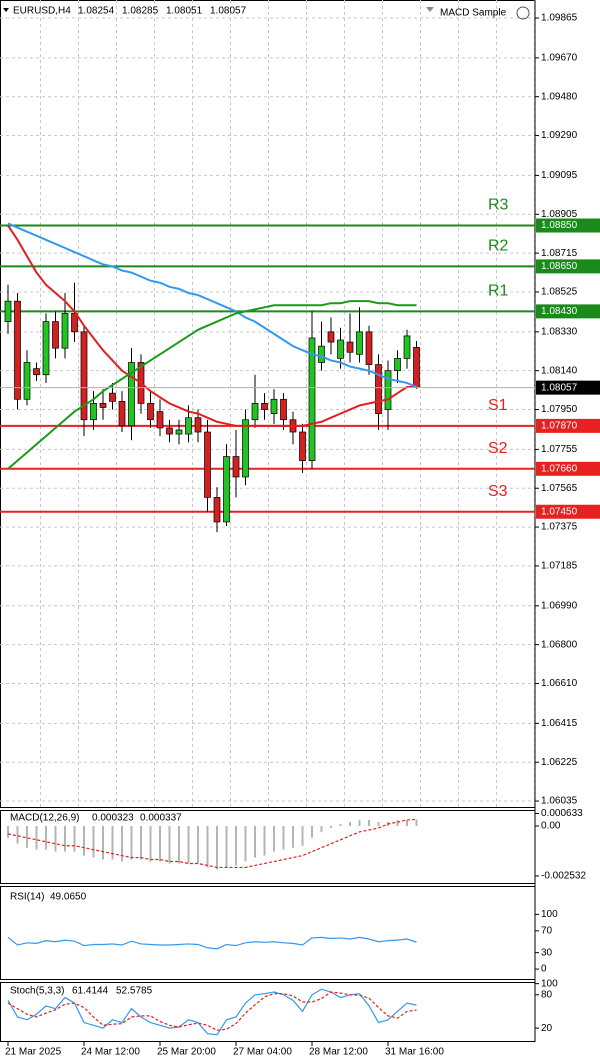 Image resolution: width=600 pixels, height=1061 pixels. Describe the element at coordinates (559, 527) in the screenshot. I see `y-tick-label: 1.07375` at that location.